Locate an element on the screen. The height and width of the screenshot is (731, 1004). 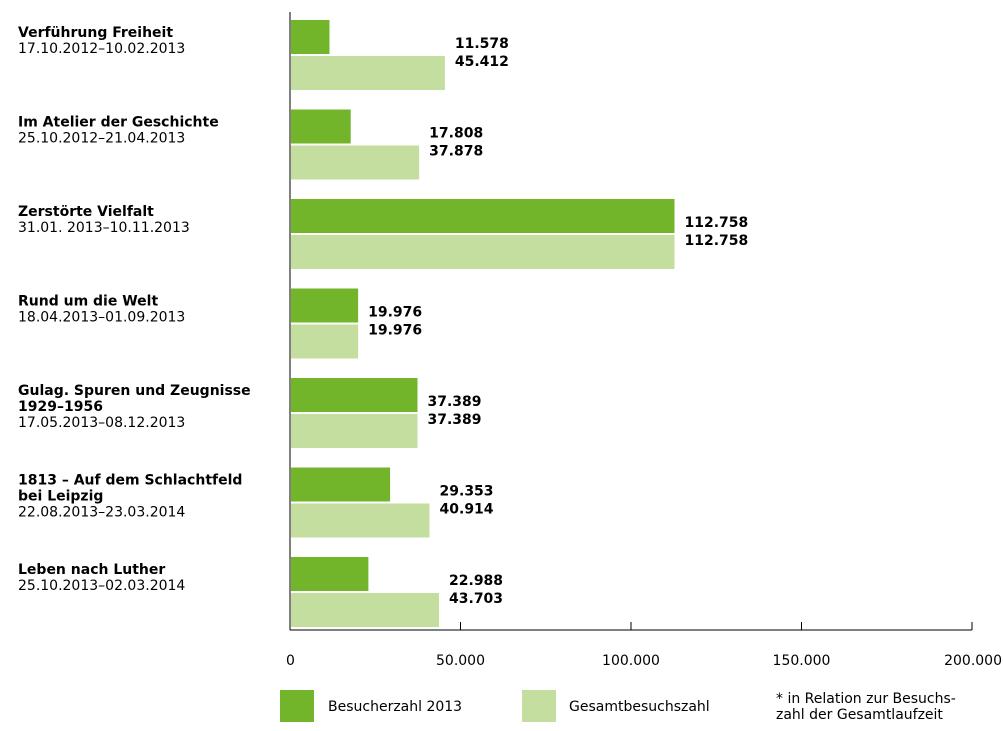
value-label: 29.353 is located at coordinates (467, 492).